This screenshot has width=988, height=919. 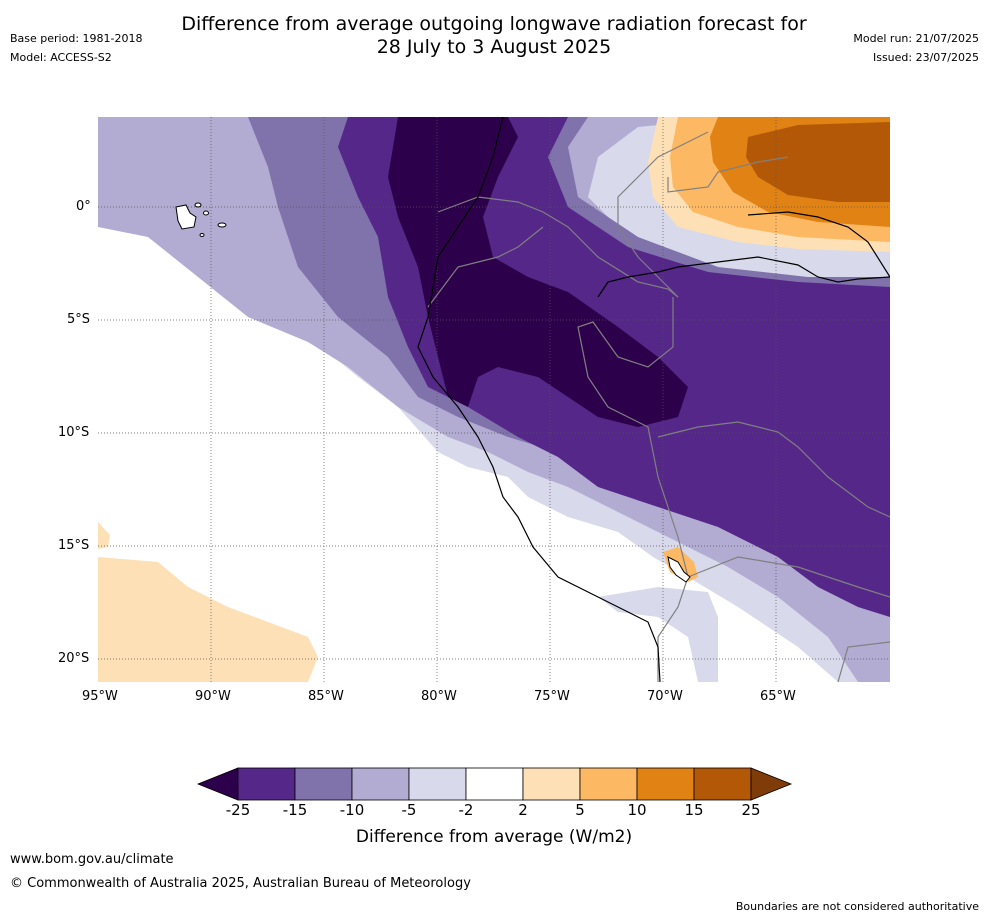 I want to click on lon-label: 75°W, so click(x=552, y=696).